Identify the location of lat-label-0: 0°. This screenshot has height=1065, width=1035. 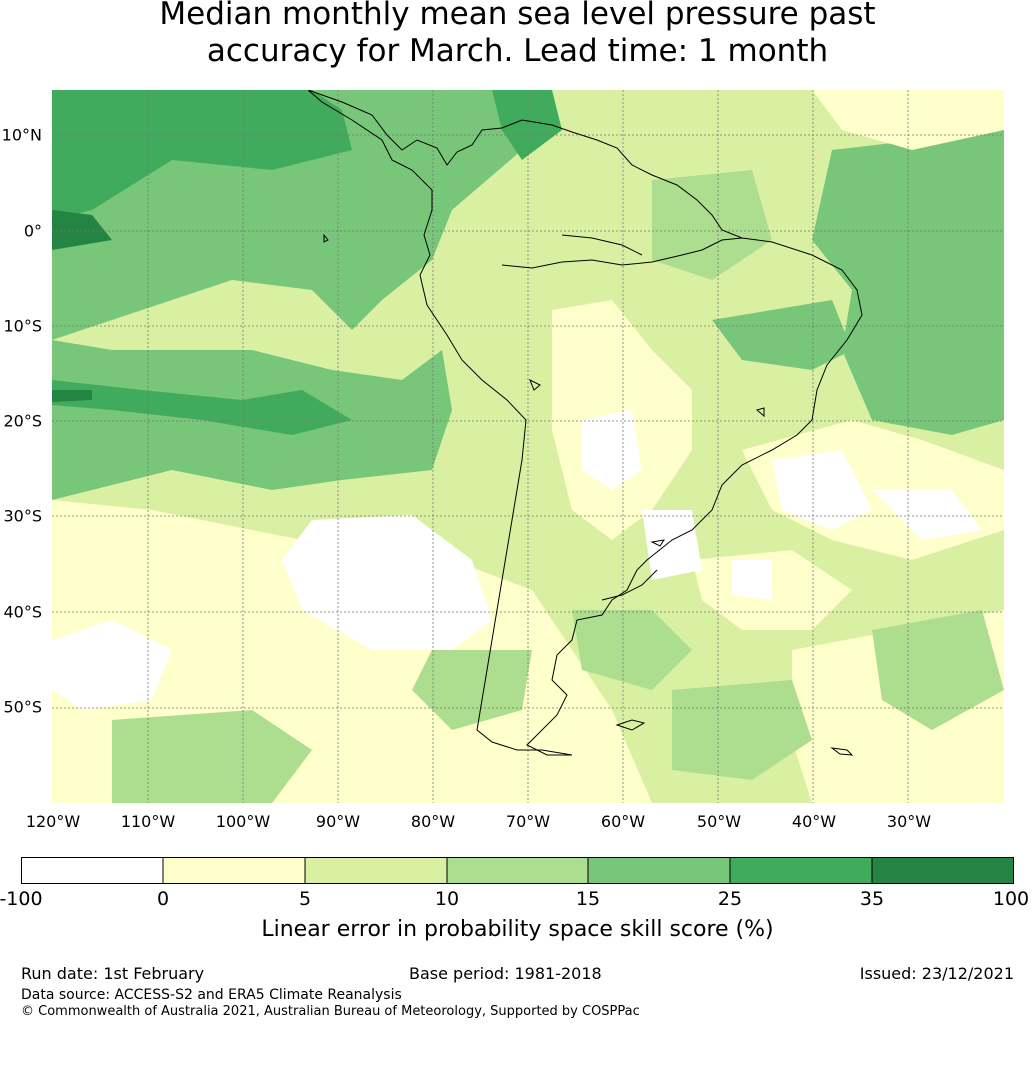
(32, 231).